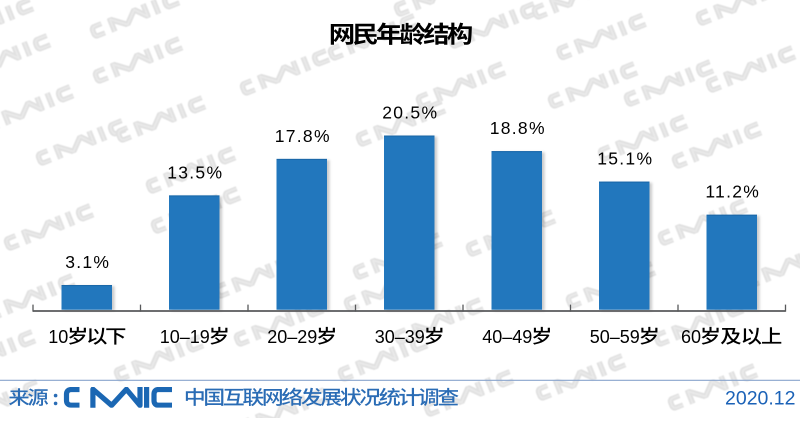  Describe the element at coordinates (58, 337) in the screenshot. I see `svg-text: 10` at that location.